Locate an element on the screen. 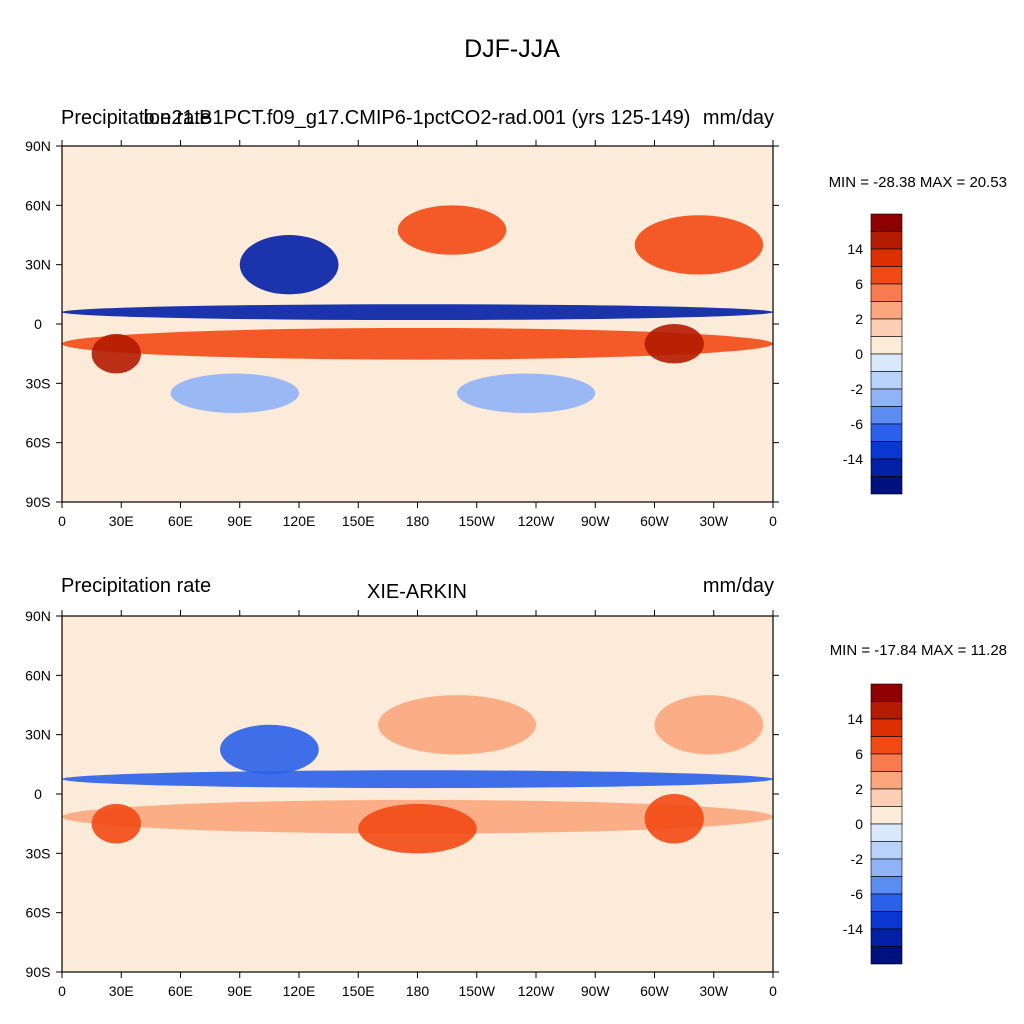 This screenshot has width=1024, height=1024. panel-1-minmax: MIN = -28.38 MAX = 20.53 is located at coordinates (918, 182).